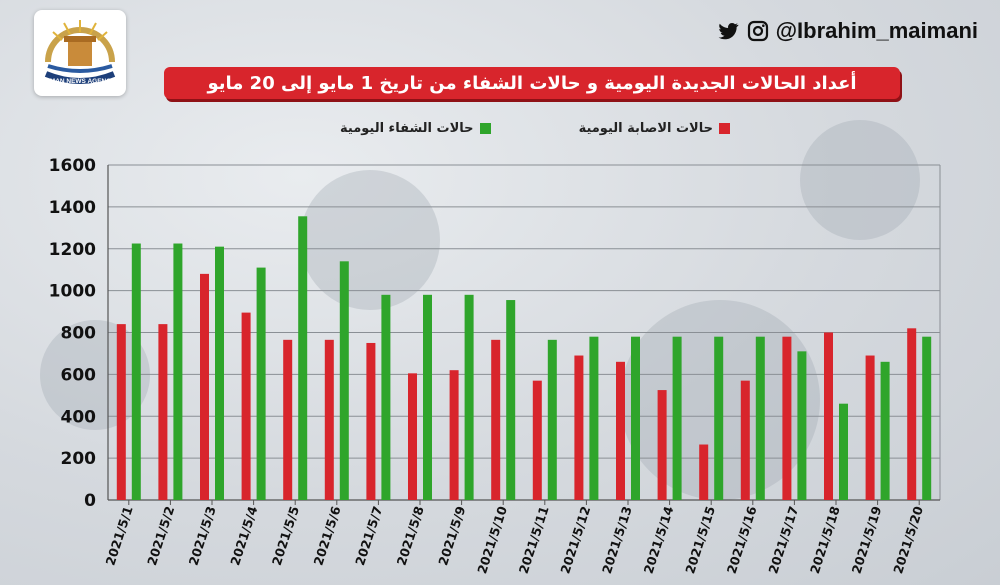 The image size is (1000, 585). Describe the element at coordinates (492, 540) in the screenshot. I see `x-tick-label: 2021/5/10` at that location.